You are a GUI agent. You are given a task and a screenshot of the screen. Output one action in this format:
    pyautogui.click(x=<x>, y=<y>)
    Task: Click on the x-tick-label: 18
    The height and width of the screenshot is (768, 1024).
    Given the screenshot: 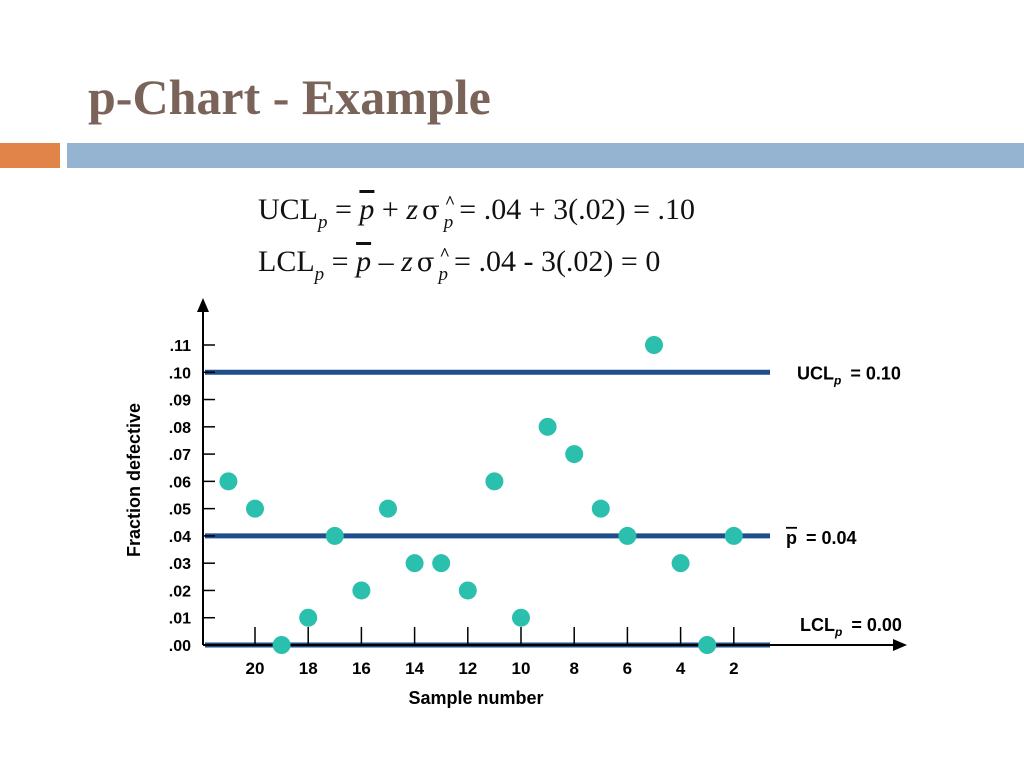 What is the action you would take?
    pyautogui.click(x=308, y=668)
    